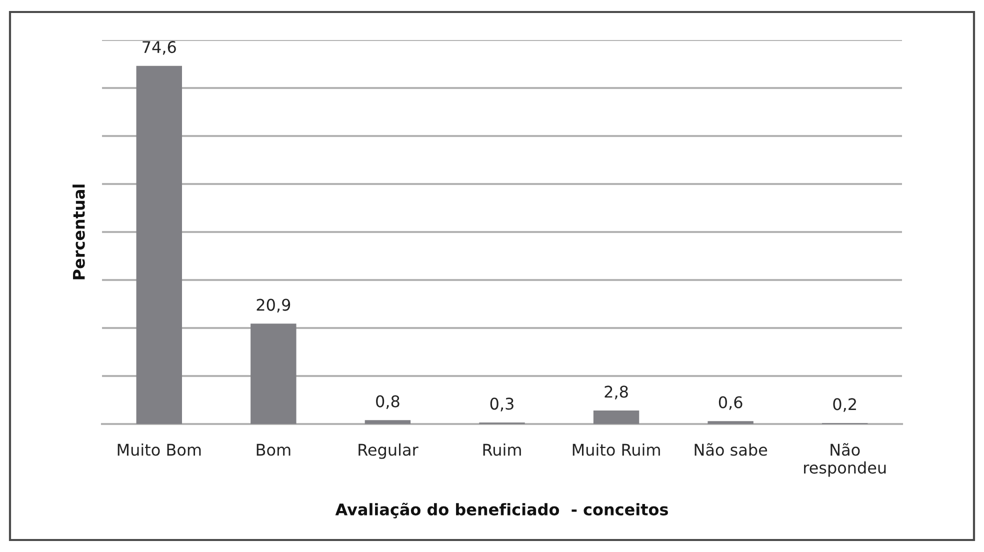 The width and height of the screenshot is (984, 552). I want to click on y-axis-title: Percentual, so click(78, 232).